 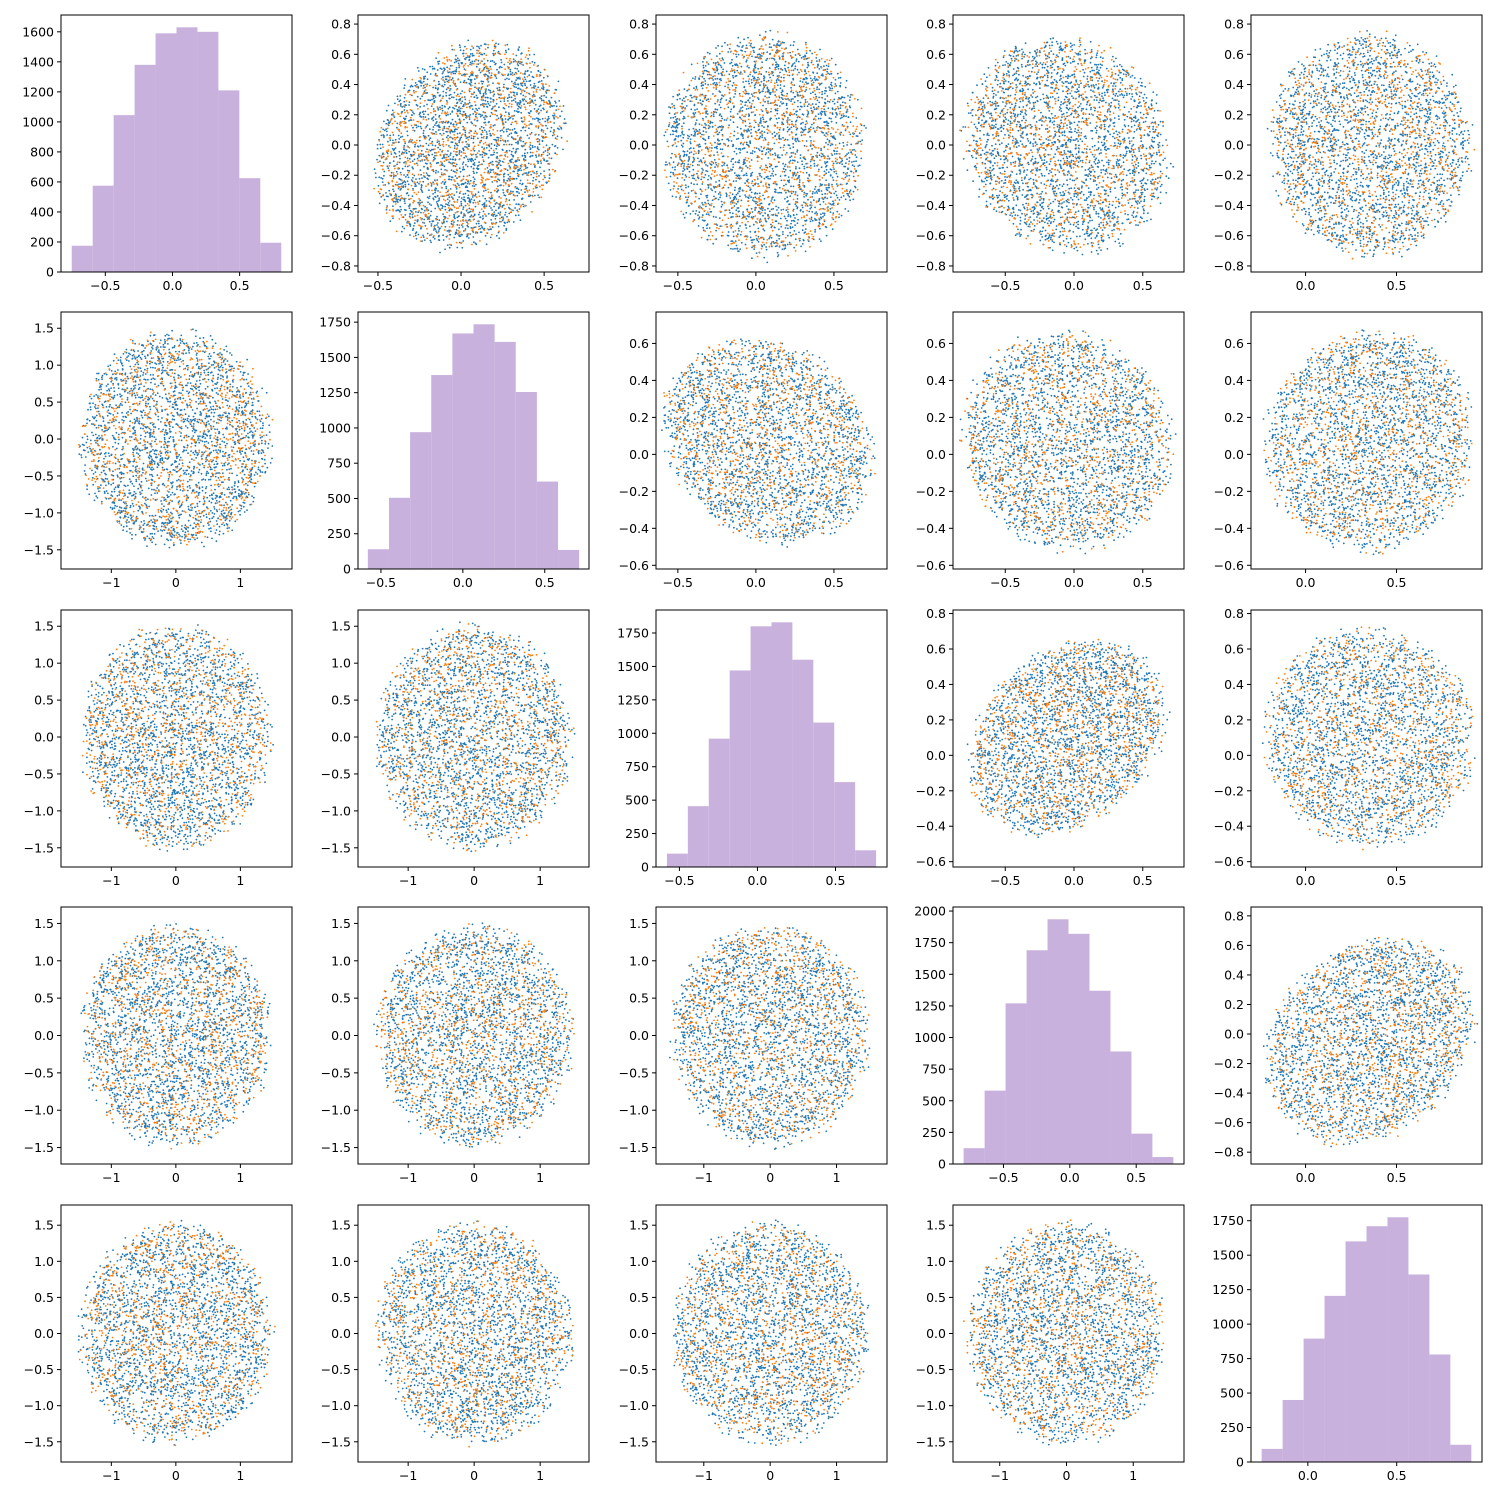 What do you see at coordinates (249, 225) in the screenshot?
I see `hist-bar` at bounding box center [249, 225].